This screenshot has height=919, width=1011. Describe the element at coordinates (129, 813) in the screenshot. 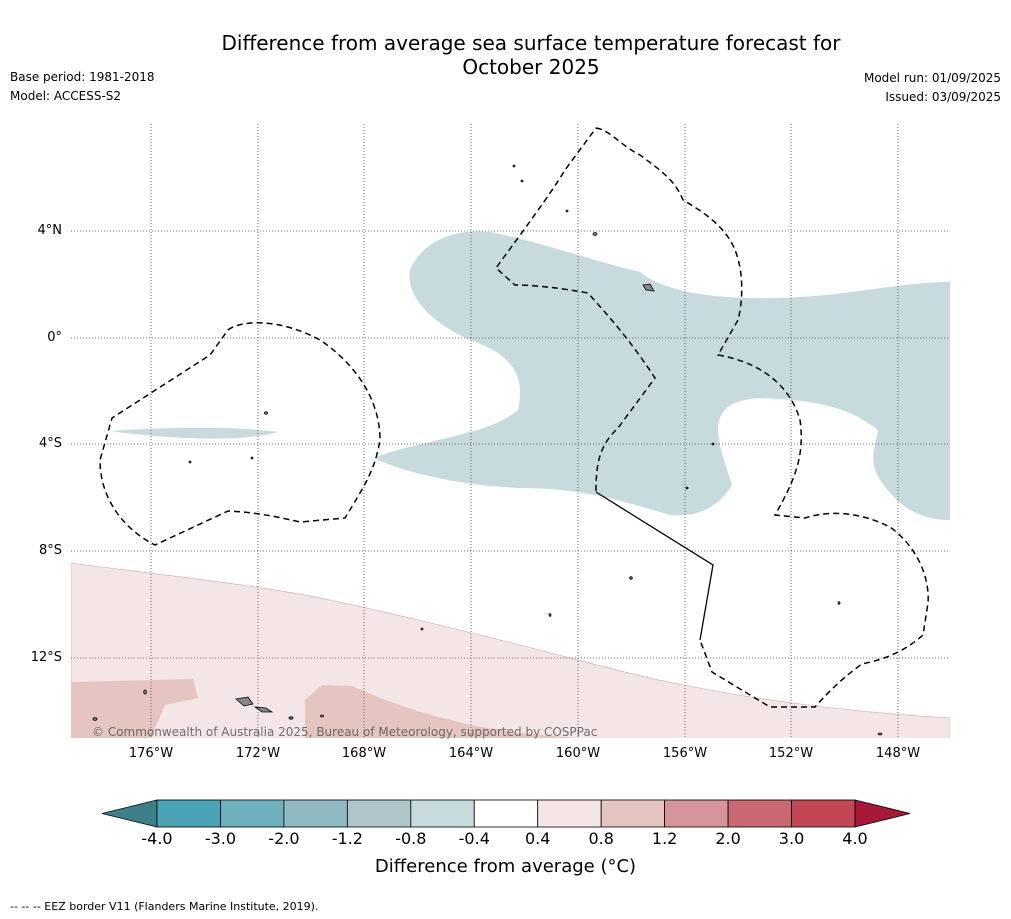

I see `colorbar-extend-low` at that location.